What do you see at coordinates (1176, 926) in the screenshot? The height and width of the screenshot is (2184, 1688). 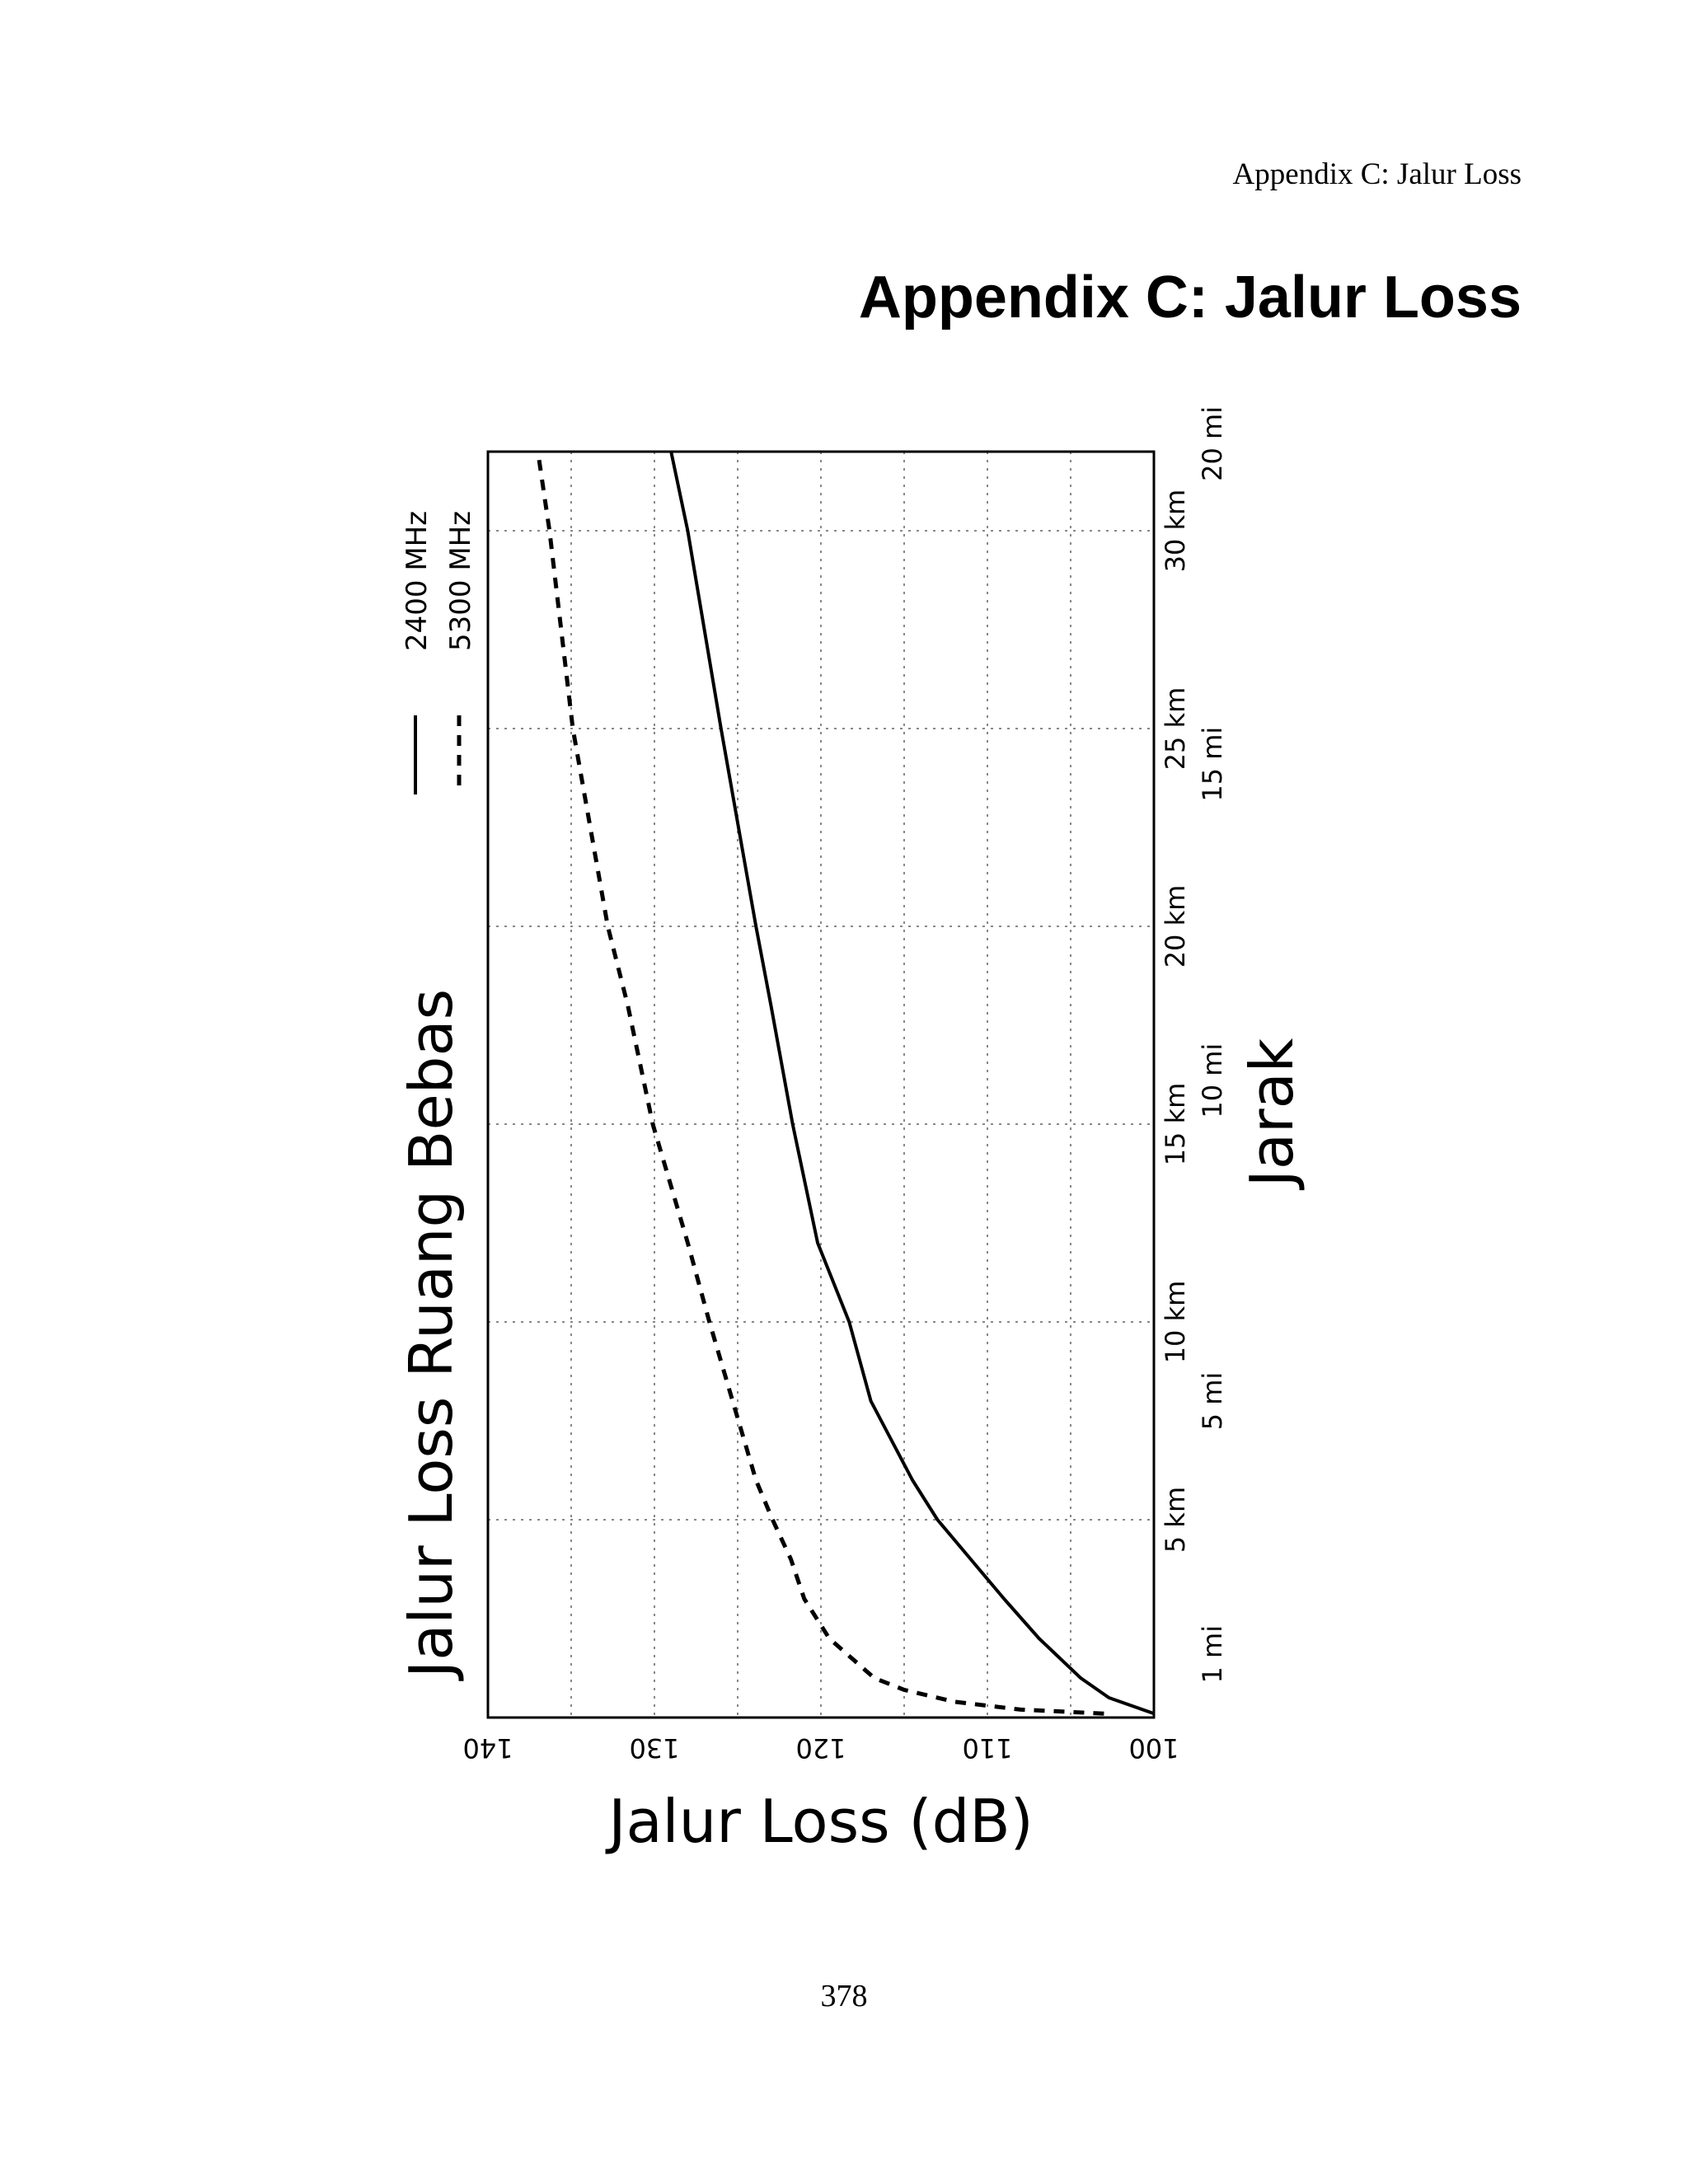 I see `x-tick-label: 20 km` at bounding box center [1176, 926].